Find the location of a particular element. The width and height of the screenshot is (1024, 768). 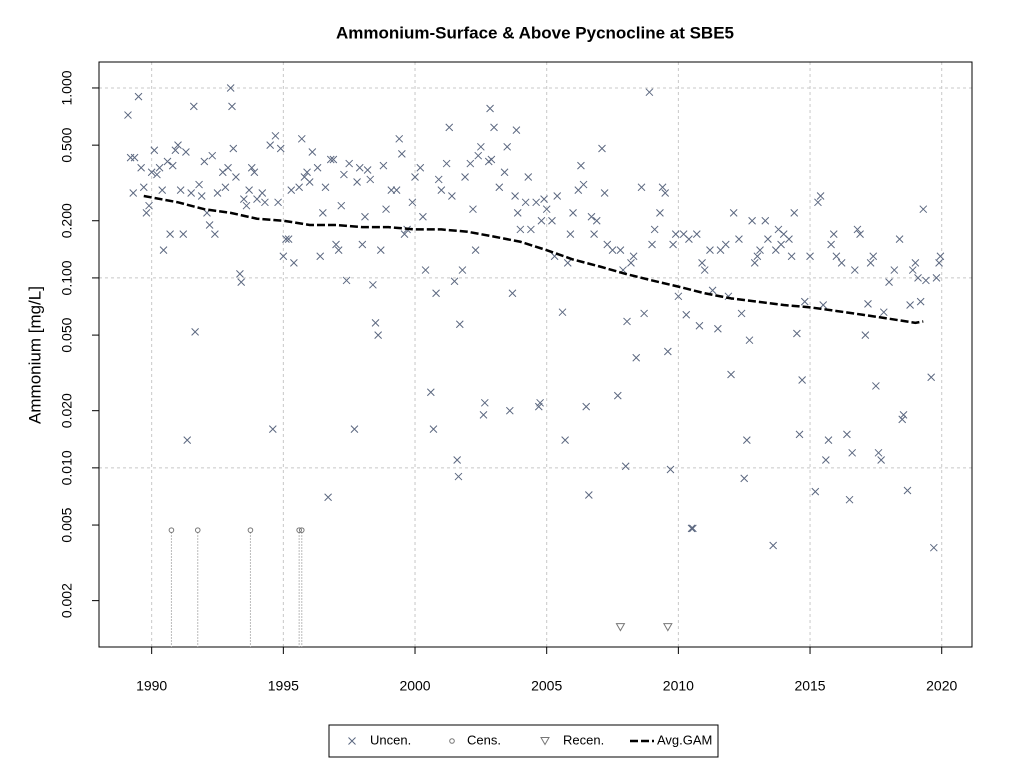

legend-swatch is located at coordinates (452, 741).